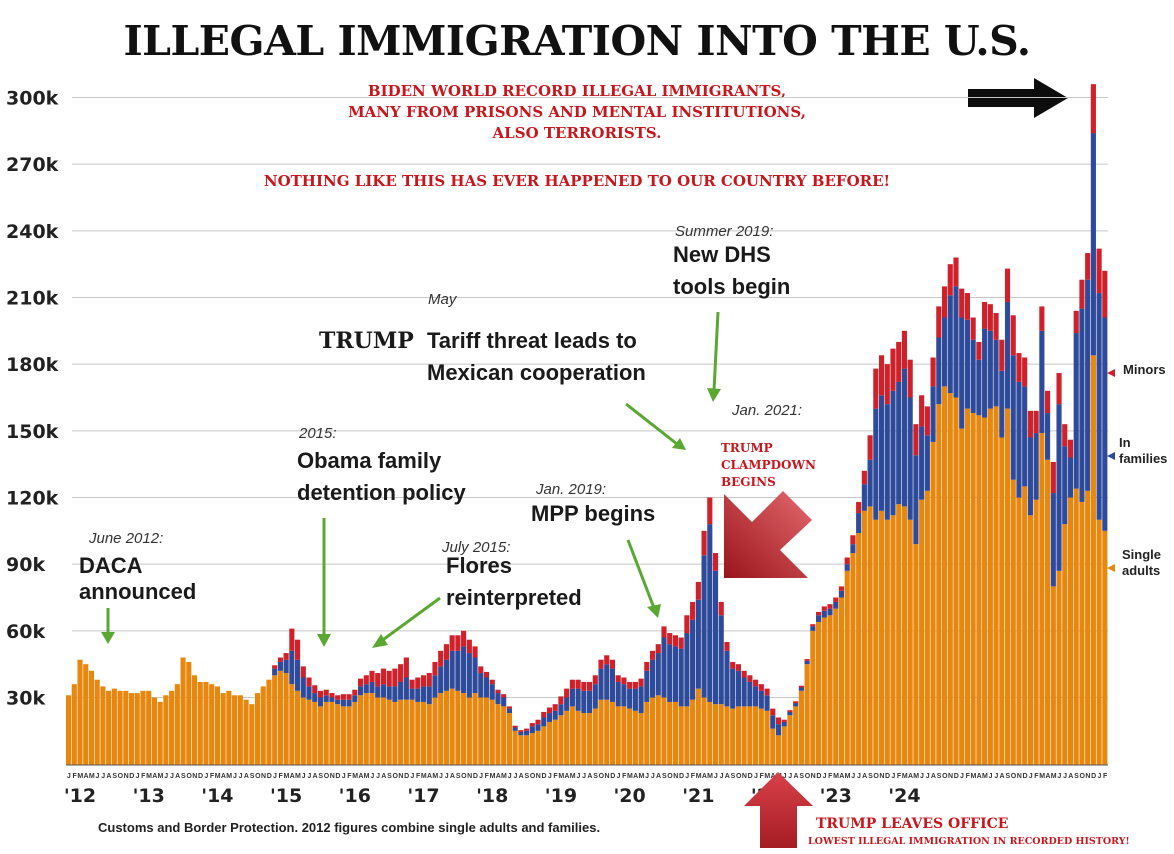  What do you see at coordinates (32, 499) in the screenshot?
I see `y-tick-label: 120k` at bounding box center [32, 499].